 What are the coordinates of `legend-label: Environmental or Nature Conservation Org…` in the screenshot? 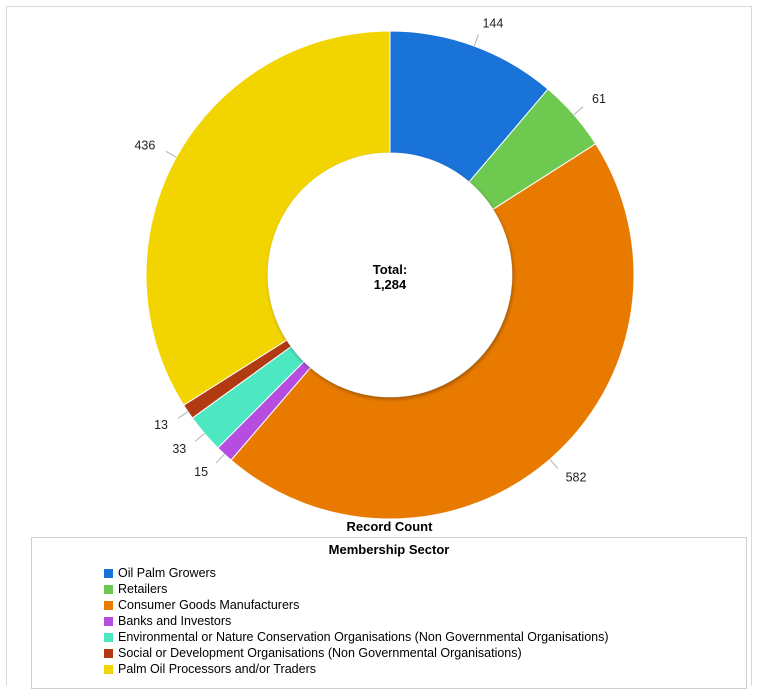 It's located at (363, 637).